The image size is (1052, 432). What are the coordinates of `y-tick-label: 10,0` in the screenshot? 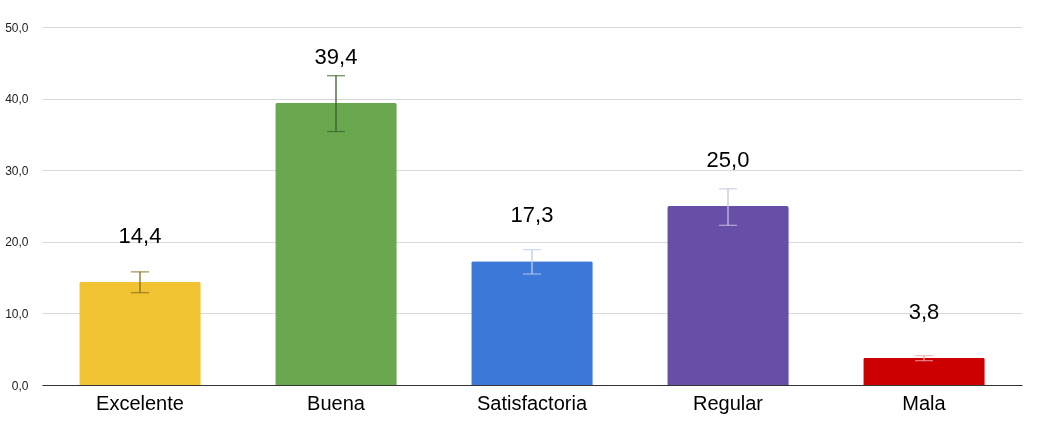 It's located at (17, 313).